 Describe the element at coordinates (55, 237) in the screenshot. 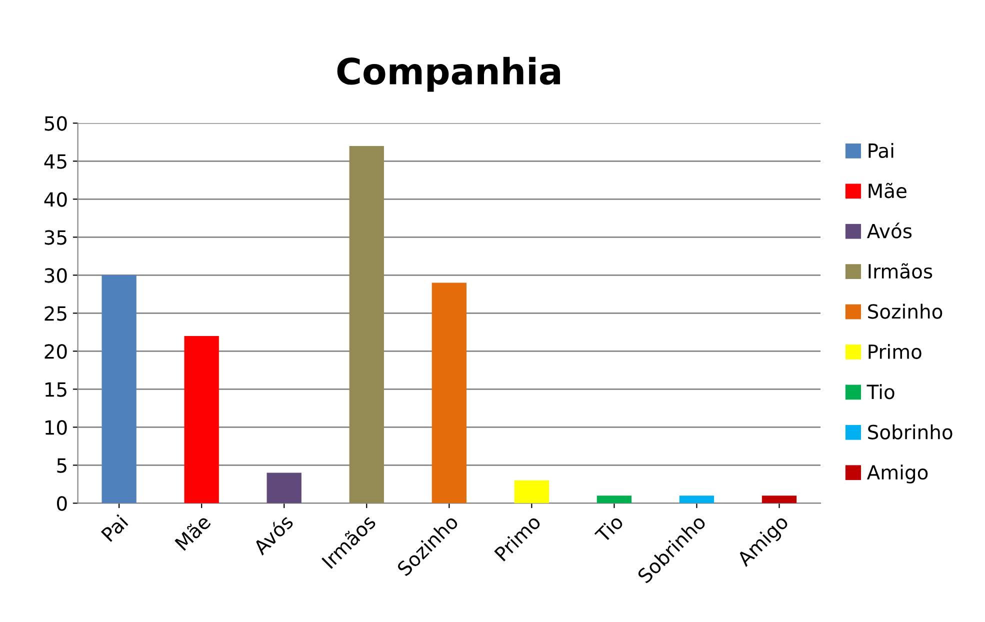

I see `y-tick-label: 35` at that location.